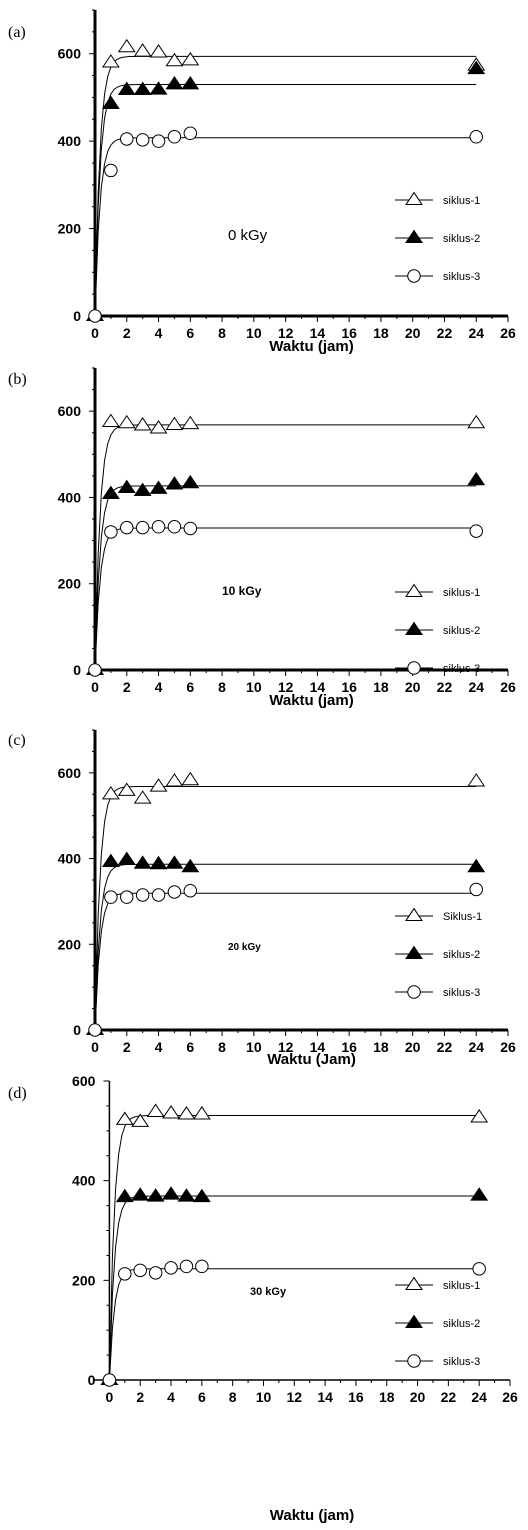 The height and width of the screenshot is (1530, 528). Describe the element at coordinates (286, 1047) in the screenshot. I see `x-tick-label: 12` at that location.